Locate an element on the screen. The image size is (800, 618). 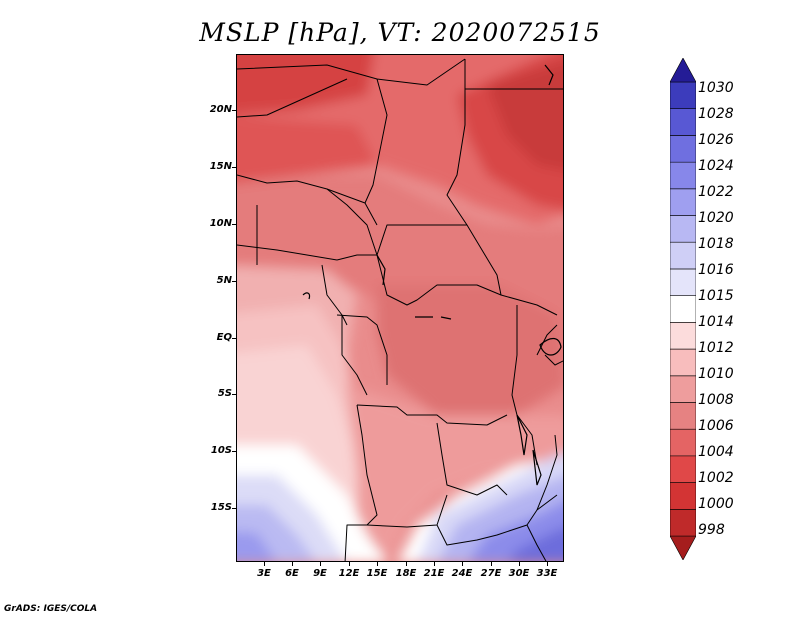
lat-label-10s: 10S is located at coordinates (221, 450).